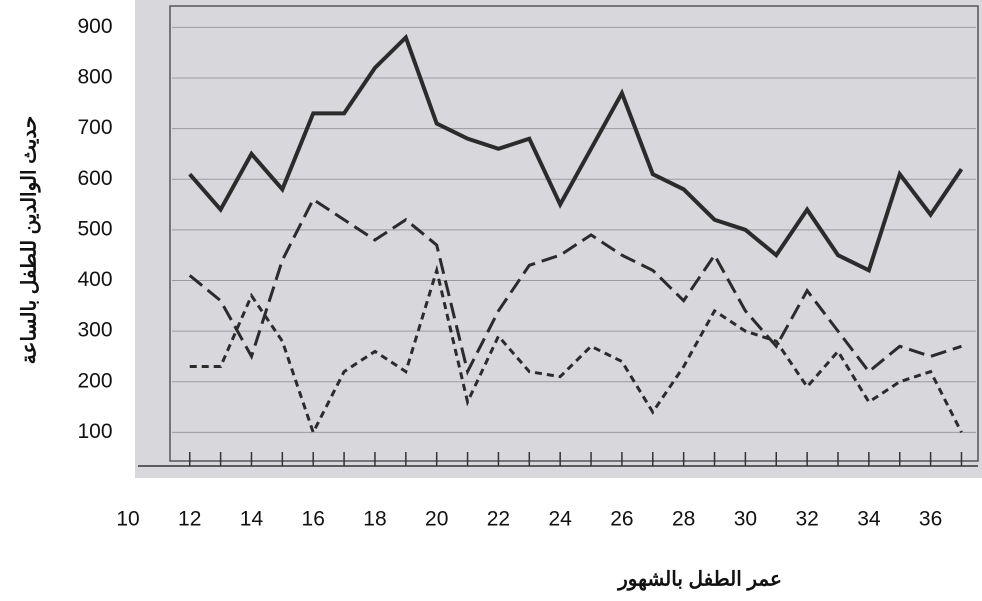 Image resolution: width=982 pixels, height=601 pixels. What do you see at coordinates (94, 127) in the screenshot?
I see `y-tick-label: 700` at bounding box center [94, 127].